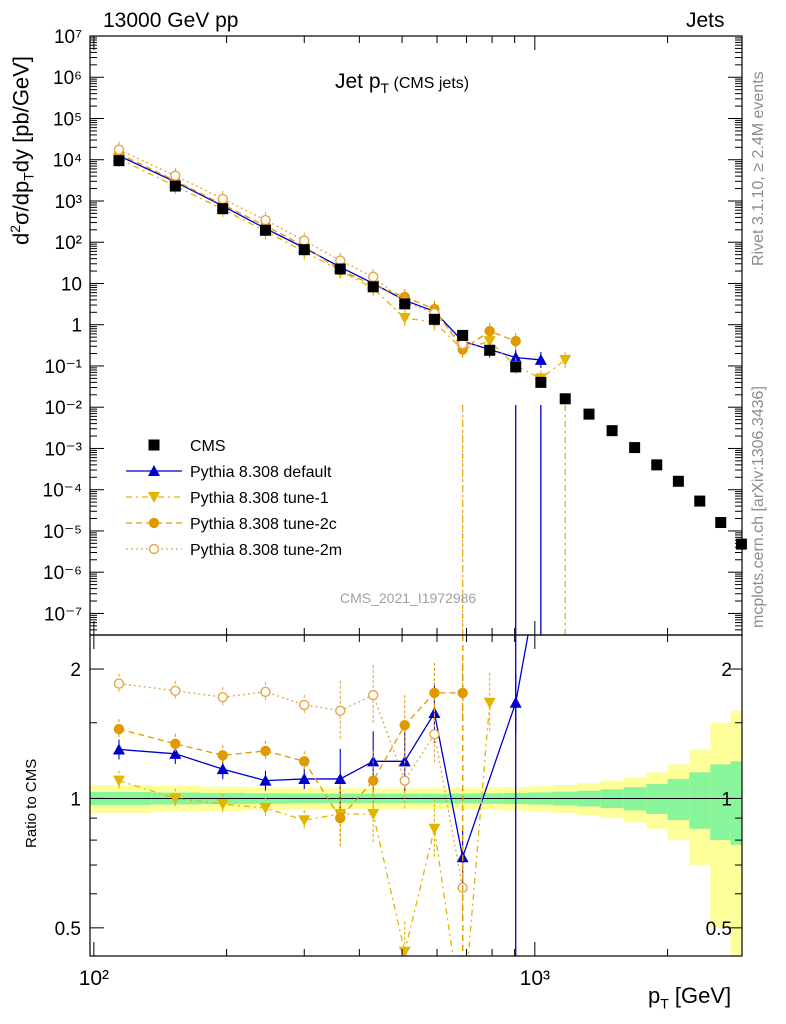  What do you see at coordinates (171, 20) in the screenshot?
I see `header-process: 13000 GeV pp` at bounding box center [171, 20].